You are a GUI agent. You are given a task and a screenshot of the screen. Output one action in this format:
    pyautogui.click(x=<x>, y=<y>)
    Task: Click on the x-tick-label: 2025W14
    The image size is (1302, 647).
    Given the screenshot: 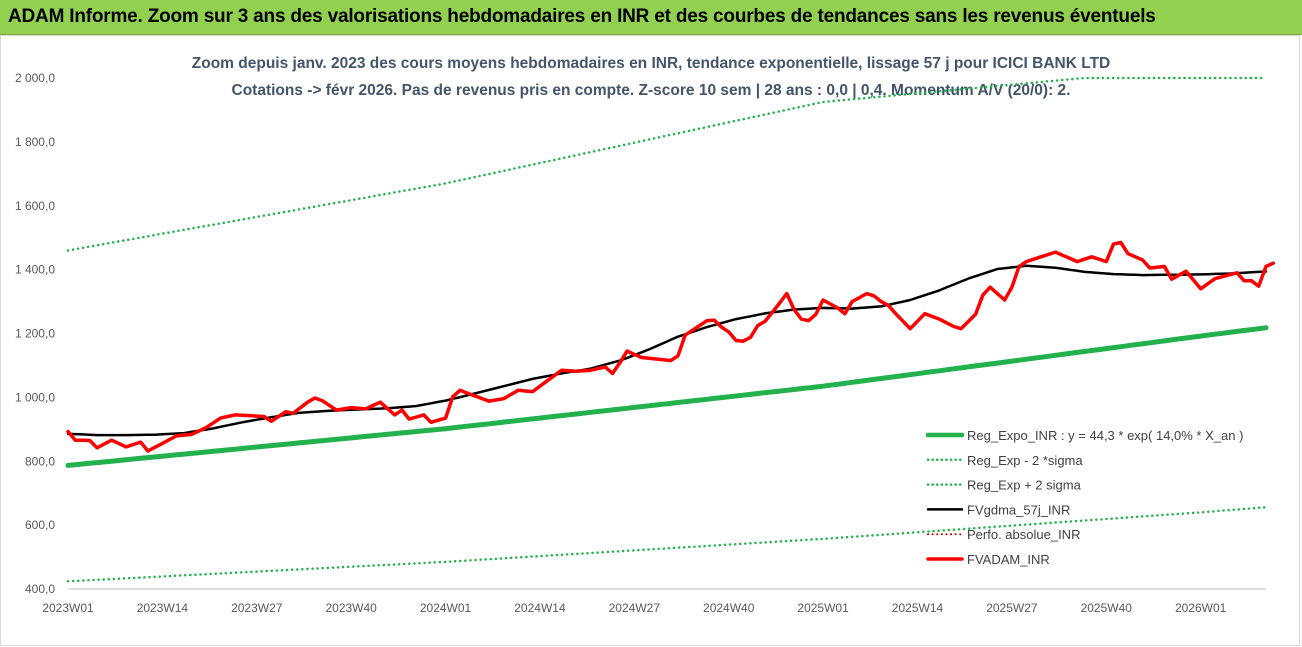 What is the action you would take?
    pyautogui.click(x=918, y=608)
    